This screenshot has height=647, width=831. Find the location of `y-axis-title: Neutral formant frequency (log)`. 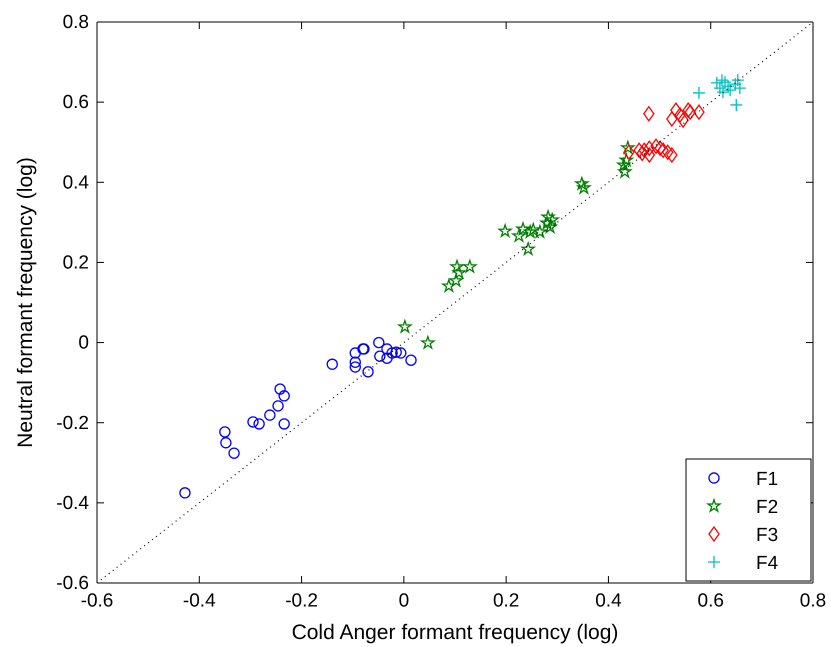

y-axis-title: Neutral formant frequency (log) is located at coordinates (25, 302).